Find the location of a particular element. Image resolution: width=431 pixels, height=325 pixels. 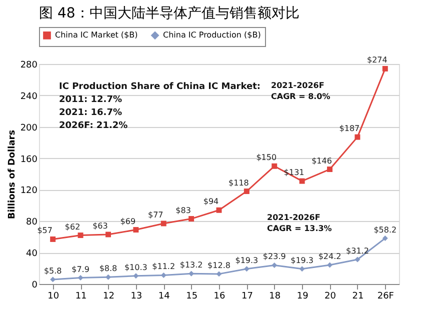

data-label: $118 is located at coordinates (238, 183).